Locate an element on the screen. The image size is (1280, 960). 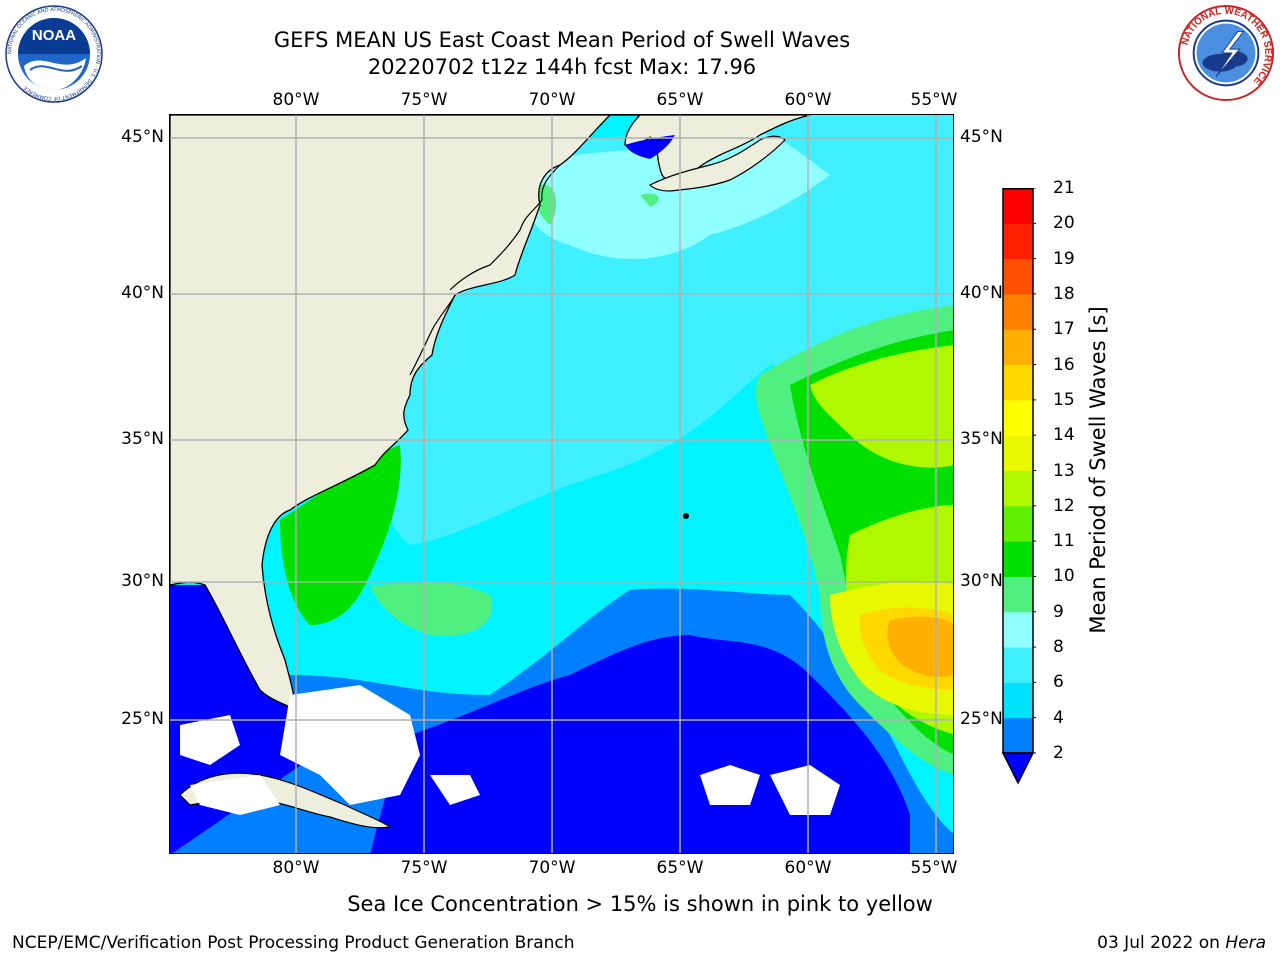
lat-tick-left: 25°N is located at coordinates (142, 719).